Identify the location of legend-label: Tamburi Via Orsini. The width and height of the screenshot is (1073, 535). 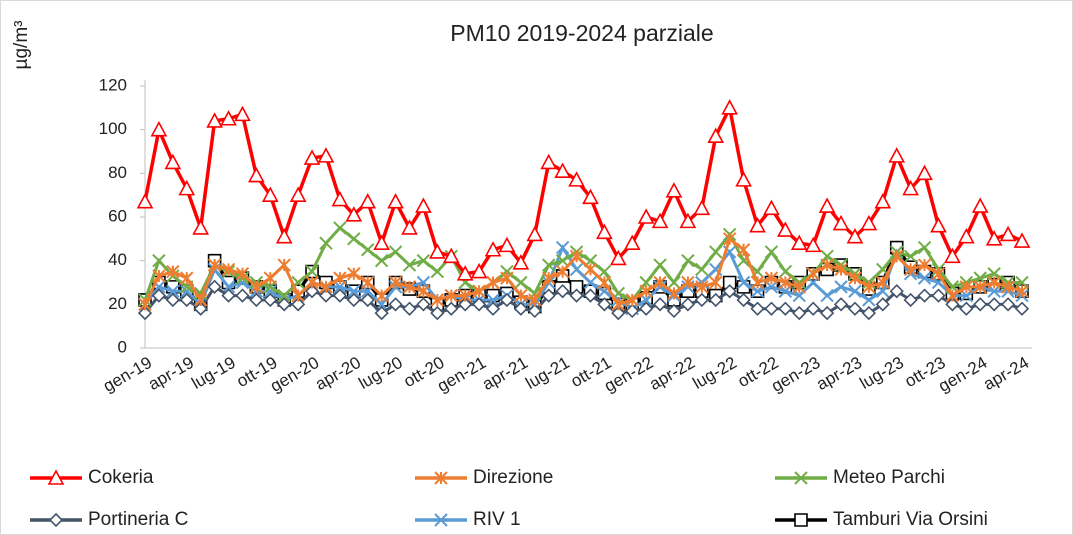
(910, 519).